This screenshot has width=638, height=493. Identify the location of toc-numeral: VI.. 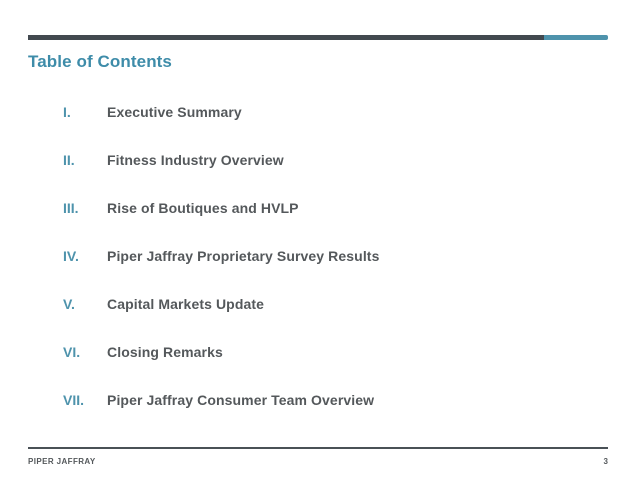
(72, 352).